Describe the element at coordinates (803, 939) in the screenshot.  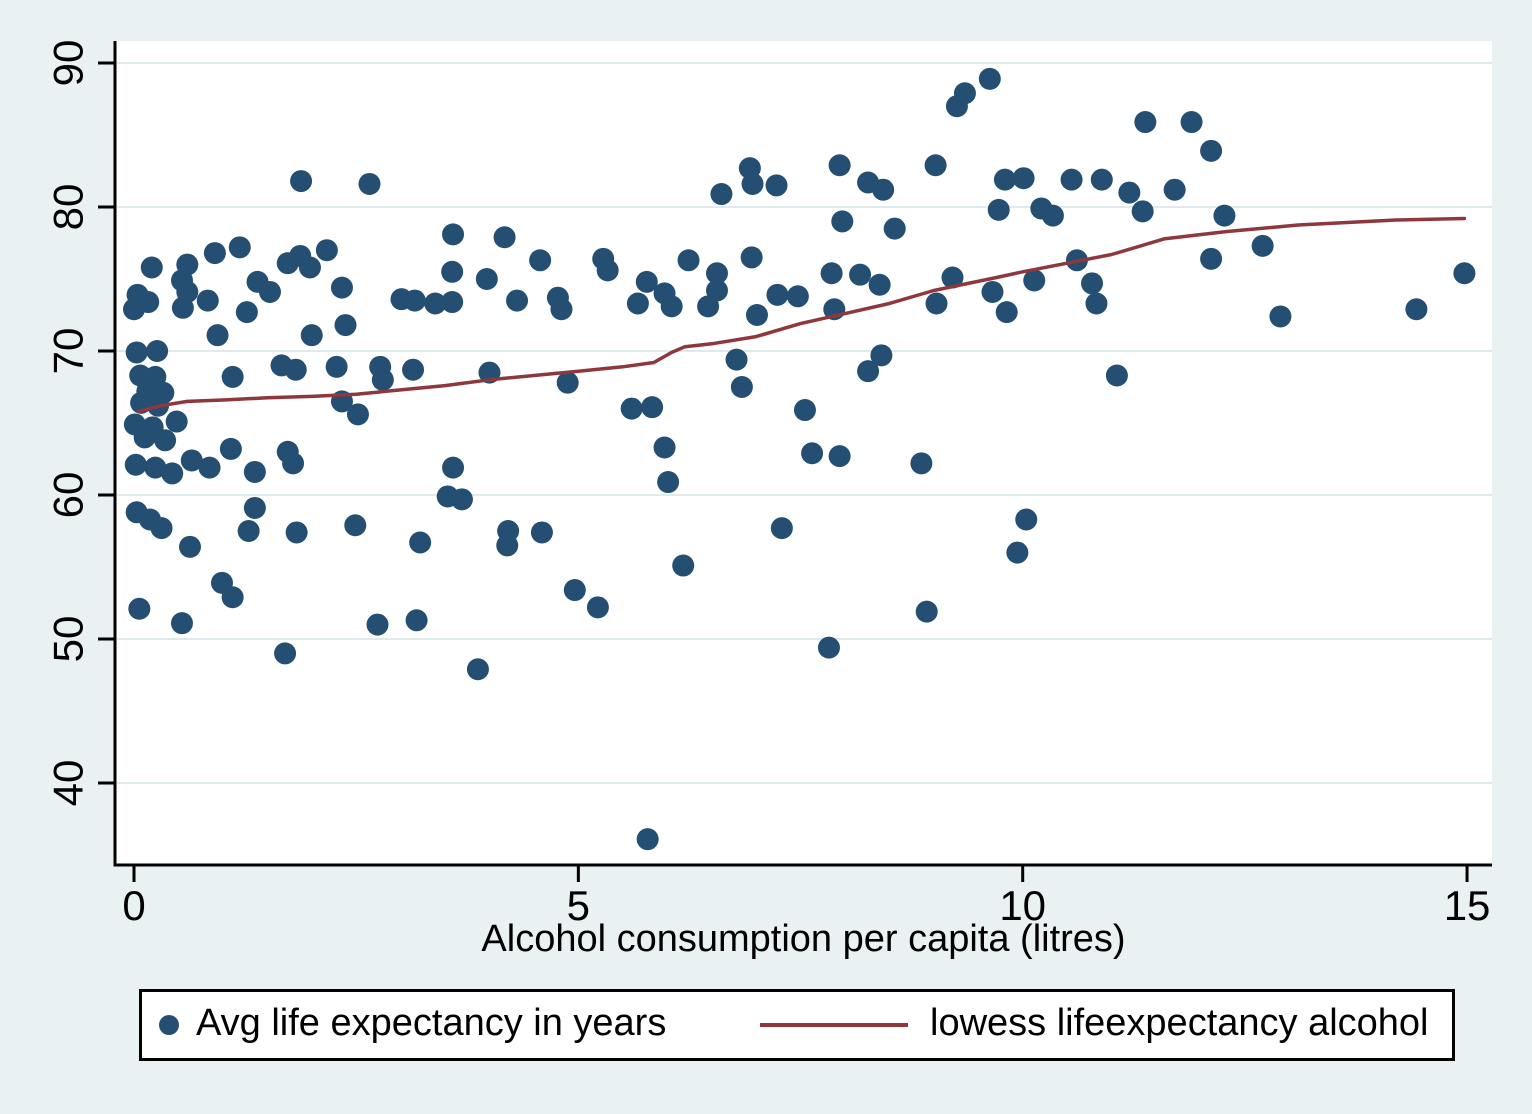
I see `x-axis-title: Alcohol consumption per capita (litres)` at that location.